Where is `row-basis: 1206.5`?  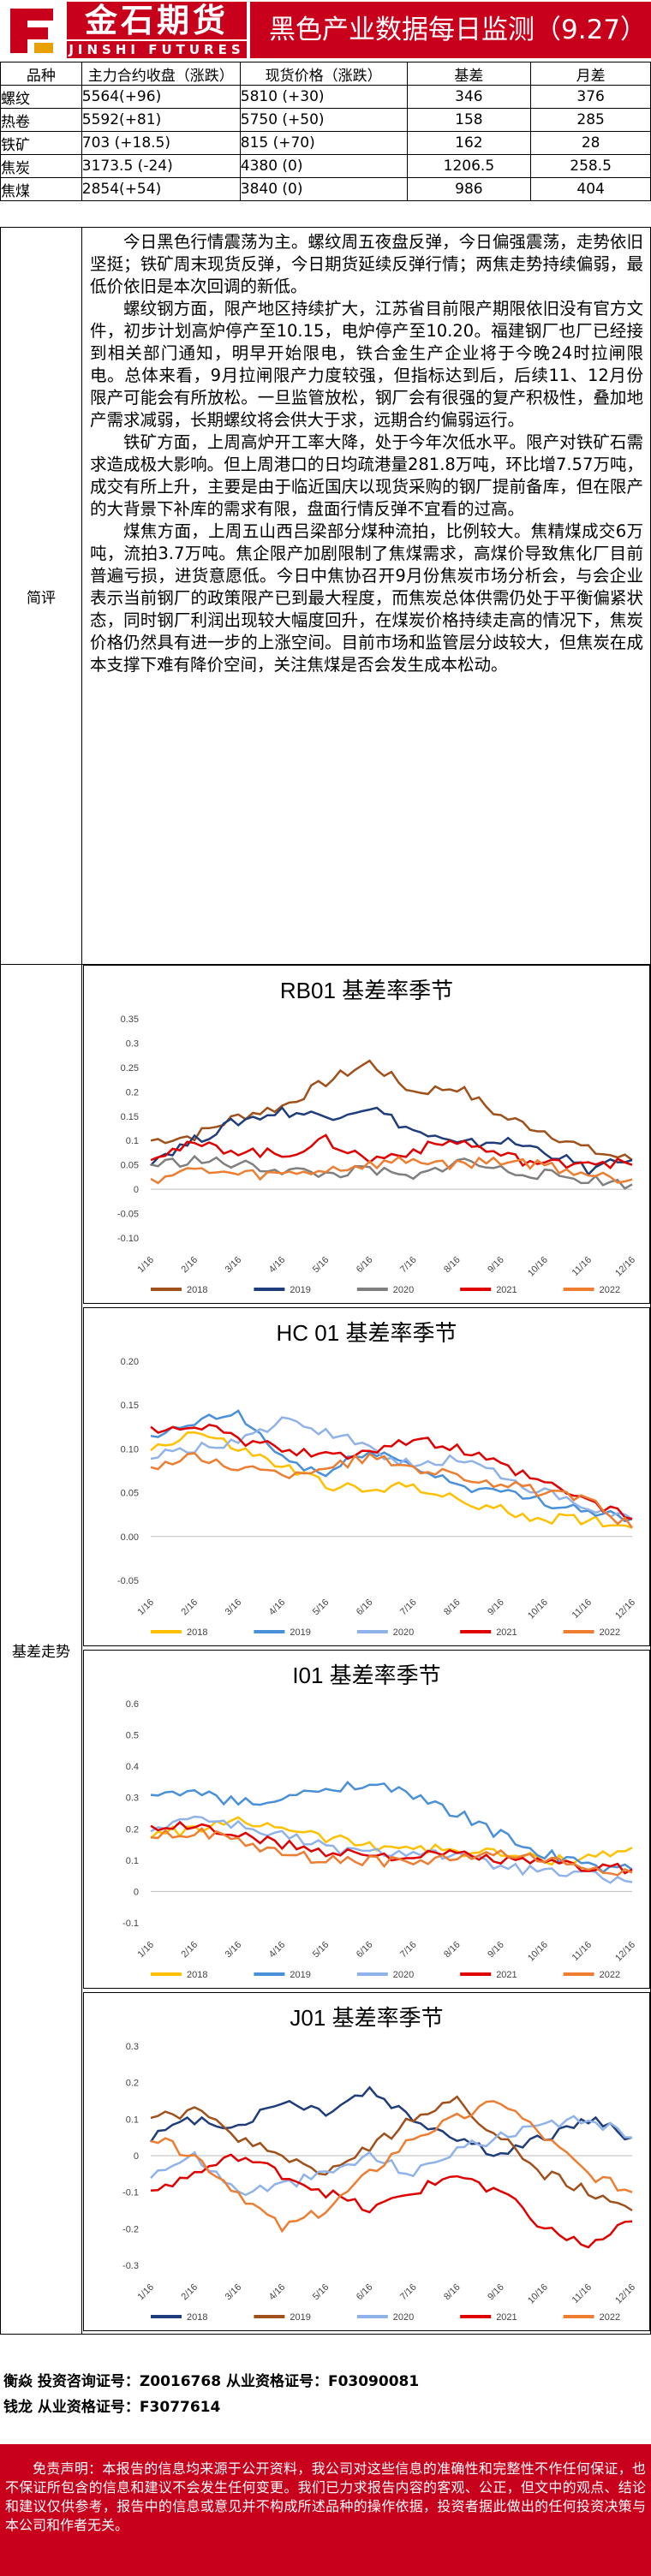
row-basis: 1206.5 is located at coordinates (469, 166).